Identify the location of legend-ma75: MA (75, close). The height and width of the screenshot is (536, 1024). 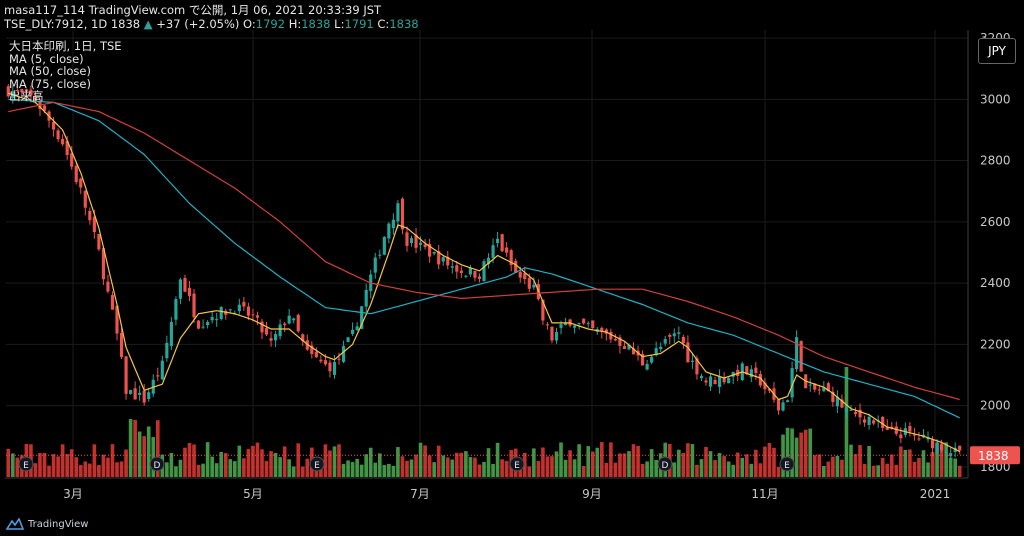
(50, 83).